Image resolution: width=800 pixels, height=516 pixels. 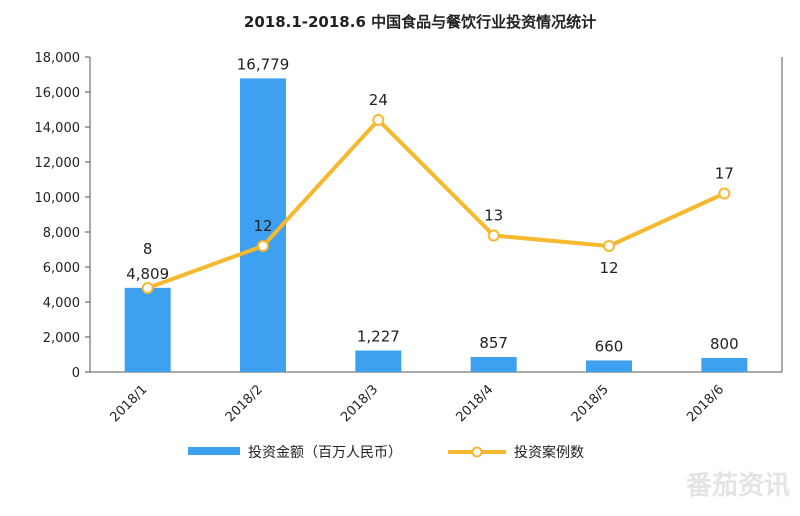 I want to click on line-point-2018/4, so click(x=493, y=235).